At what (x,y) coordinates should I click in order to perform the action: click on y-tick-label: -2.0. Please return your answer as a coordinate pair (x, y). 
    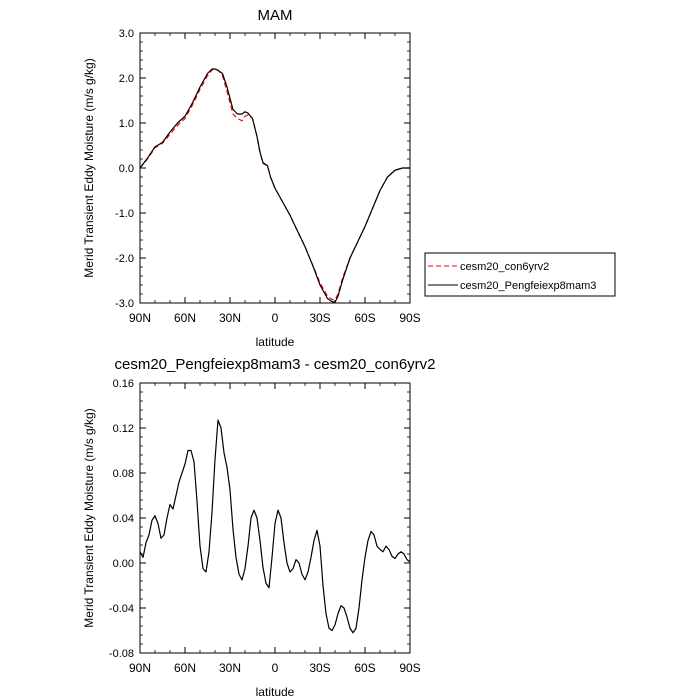
    Looking at the image, I should click on (124, 259).